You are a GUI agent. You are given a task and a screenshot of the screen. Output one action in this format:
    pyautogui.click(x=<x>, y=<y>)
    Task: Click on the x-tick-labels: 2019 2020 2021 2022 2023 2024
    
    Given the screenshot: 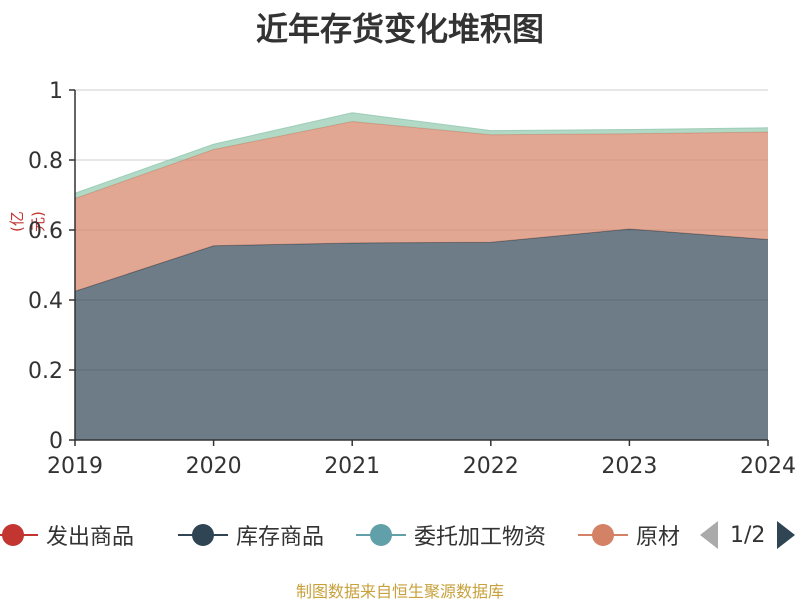 What is the action you would take?
    pyautogui.click(x=421, y=466)
    